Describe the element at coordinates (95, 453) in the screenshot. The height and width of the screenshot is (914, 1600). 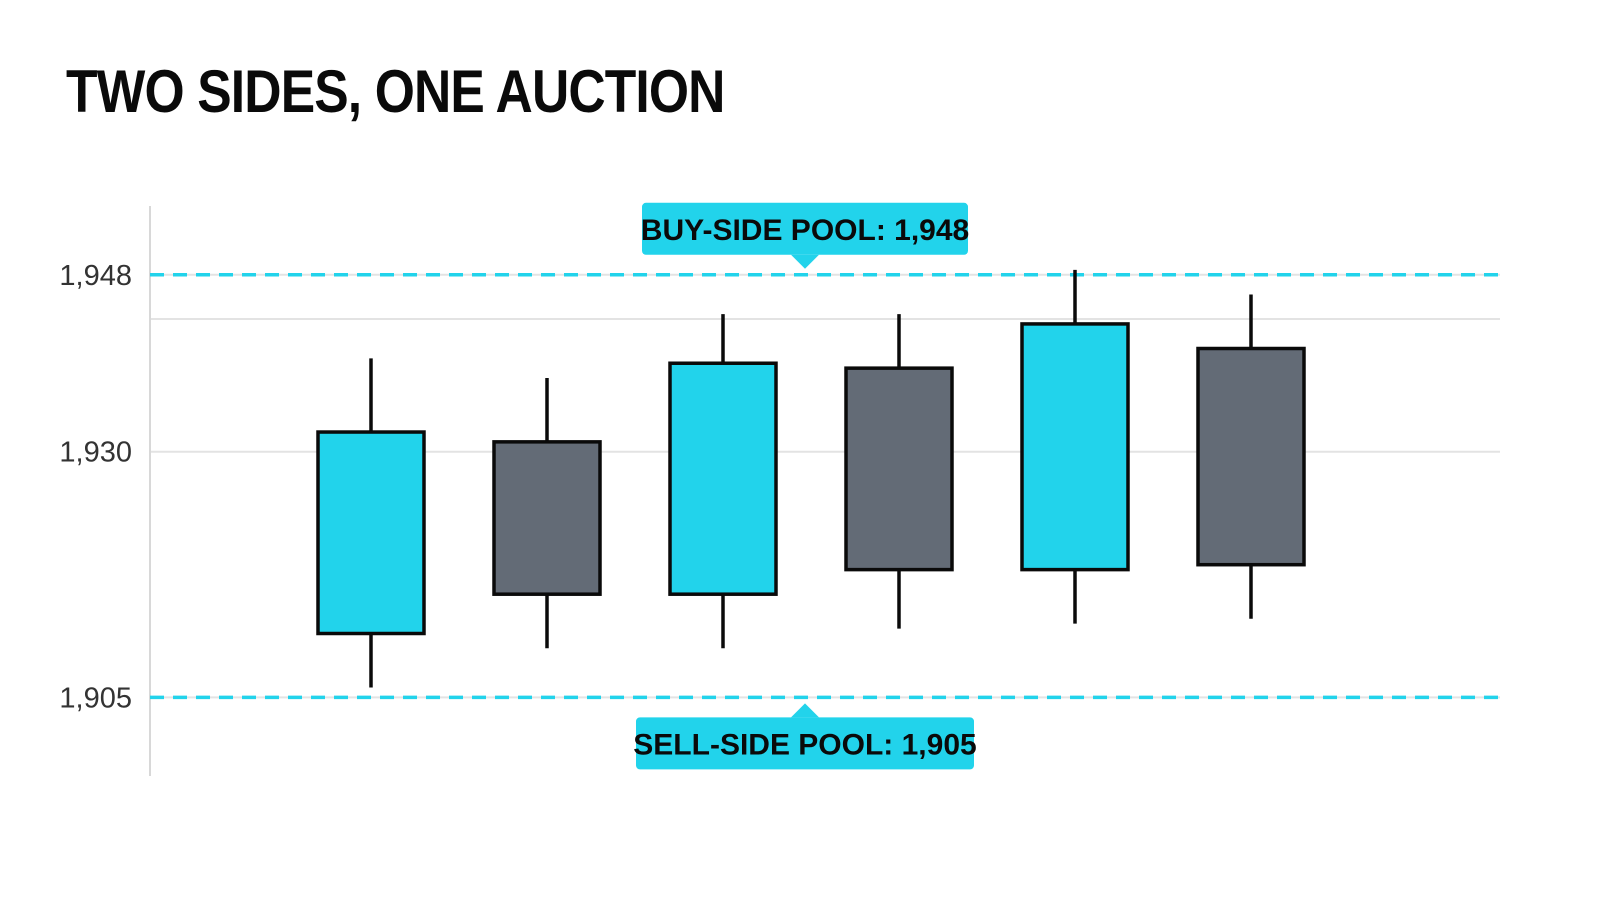
I see `y-tick-label: 1,930` at that location.